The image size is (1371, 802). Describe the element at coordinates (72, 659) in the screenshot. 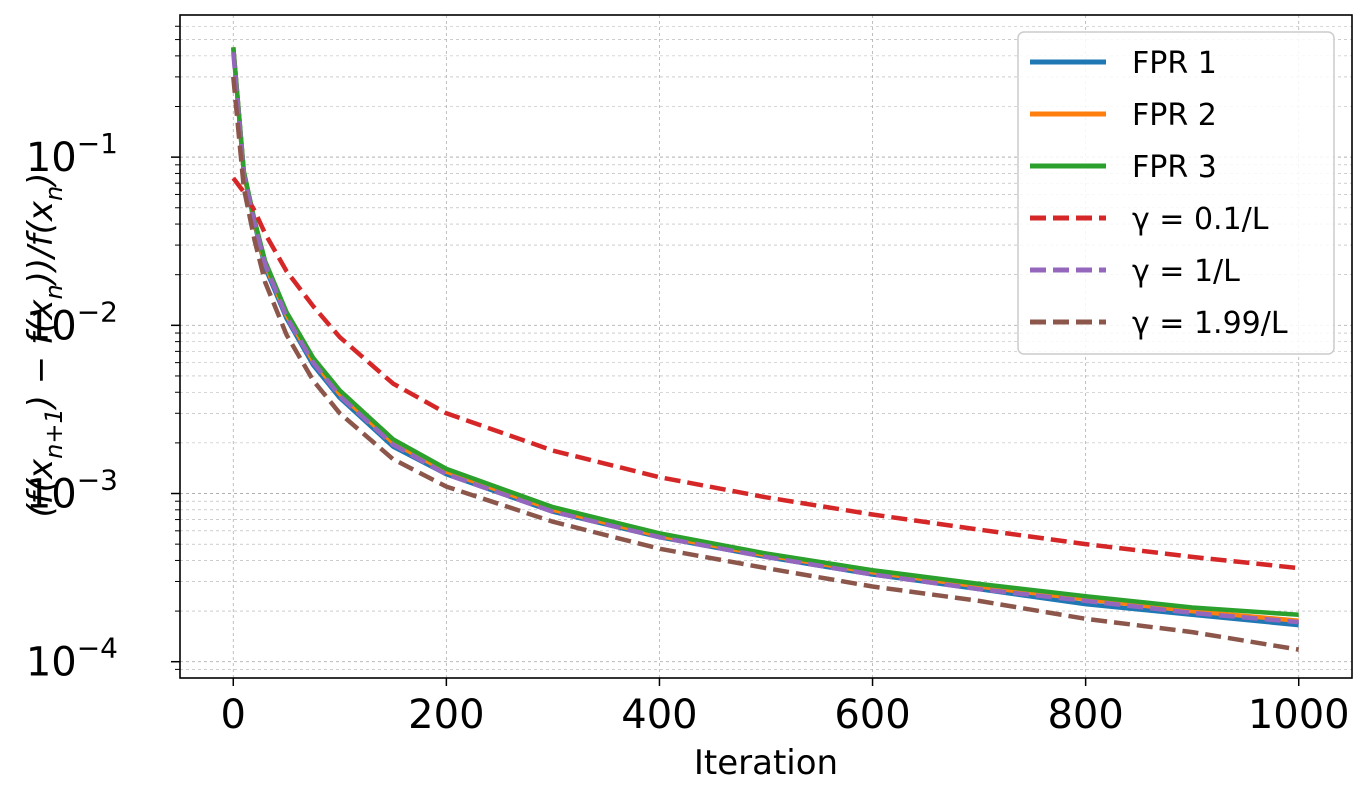

I see `y-tick-label: 10⁻⁴` at that location.